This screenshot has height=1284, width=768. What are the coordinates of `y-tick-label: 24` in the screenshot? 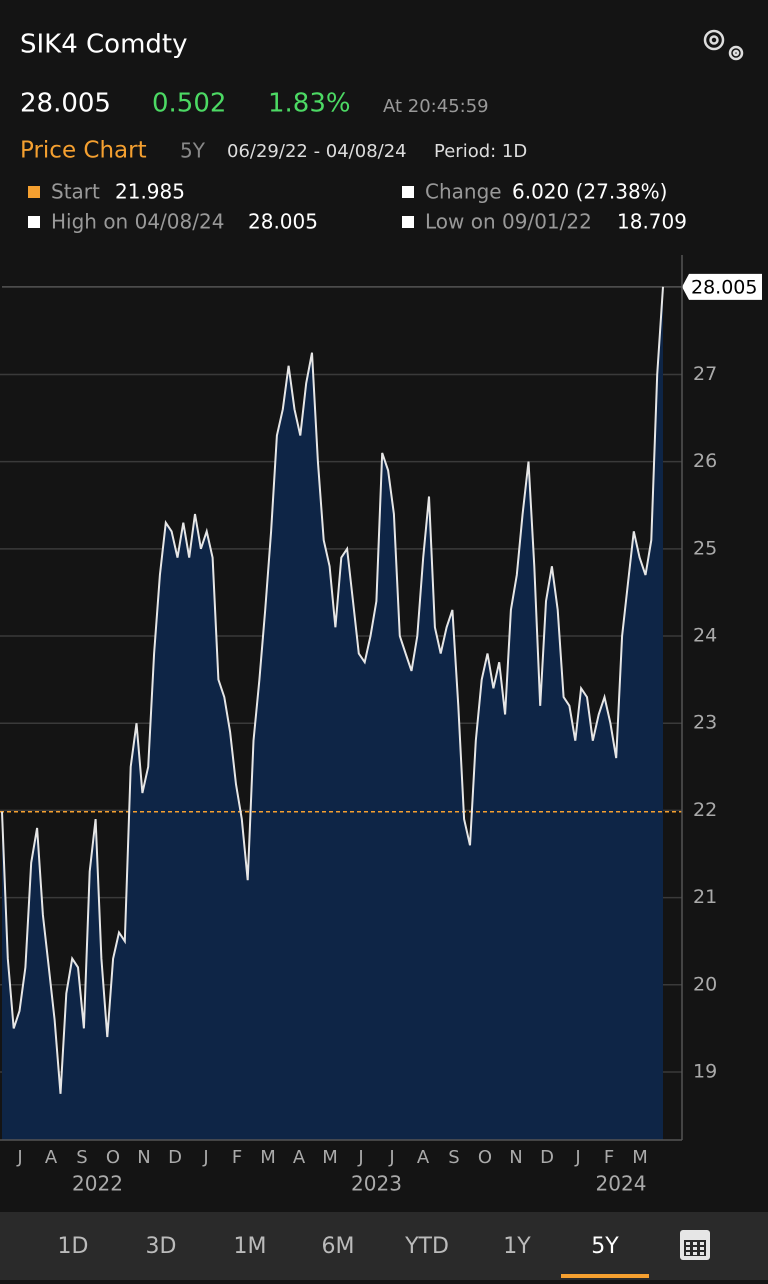 It's located at (705, 636).